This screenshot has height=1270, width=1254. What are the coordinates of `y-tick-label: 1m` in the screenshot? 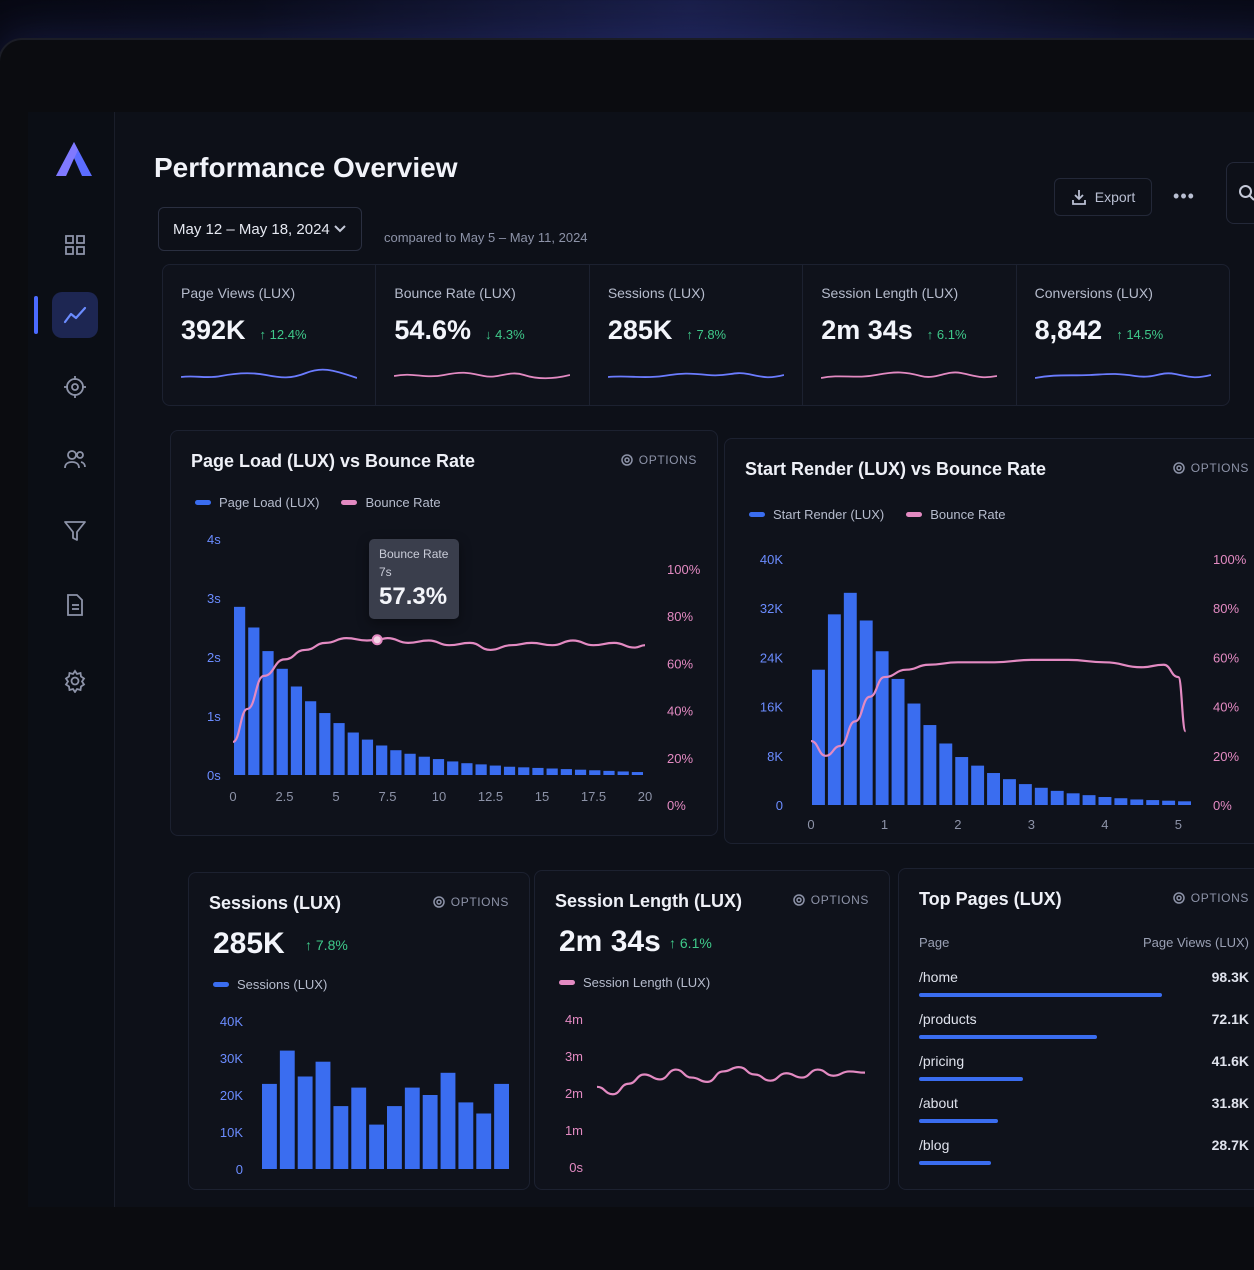 It's located at (574, 1130).